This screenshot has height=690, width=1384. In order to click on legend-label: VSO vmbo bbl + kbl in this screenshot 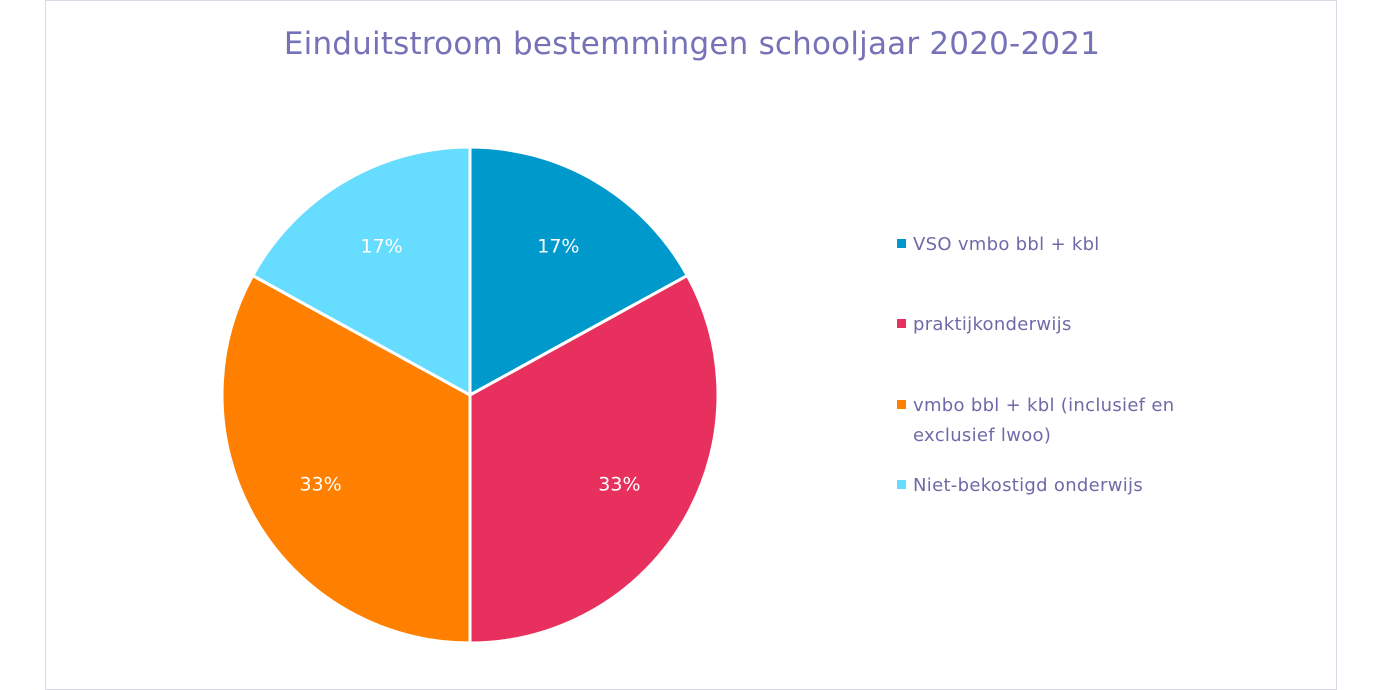, I will do `click(1006, 244)`.